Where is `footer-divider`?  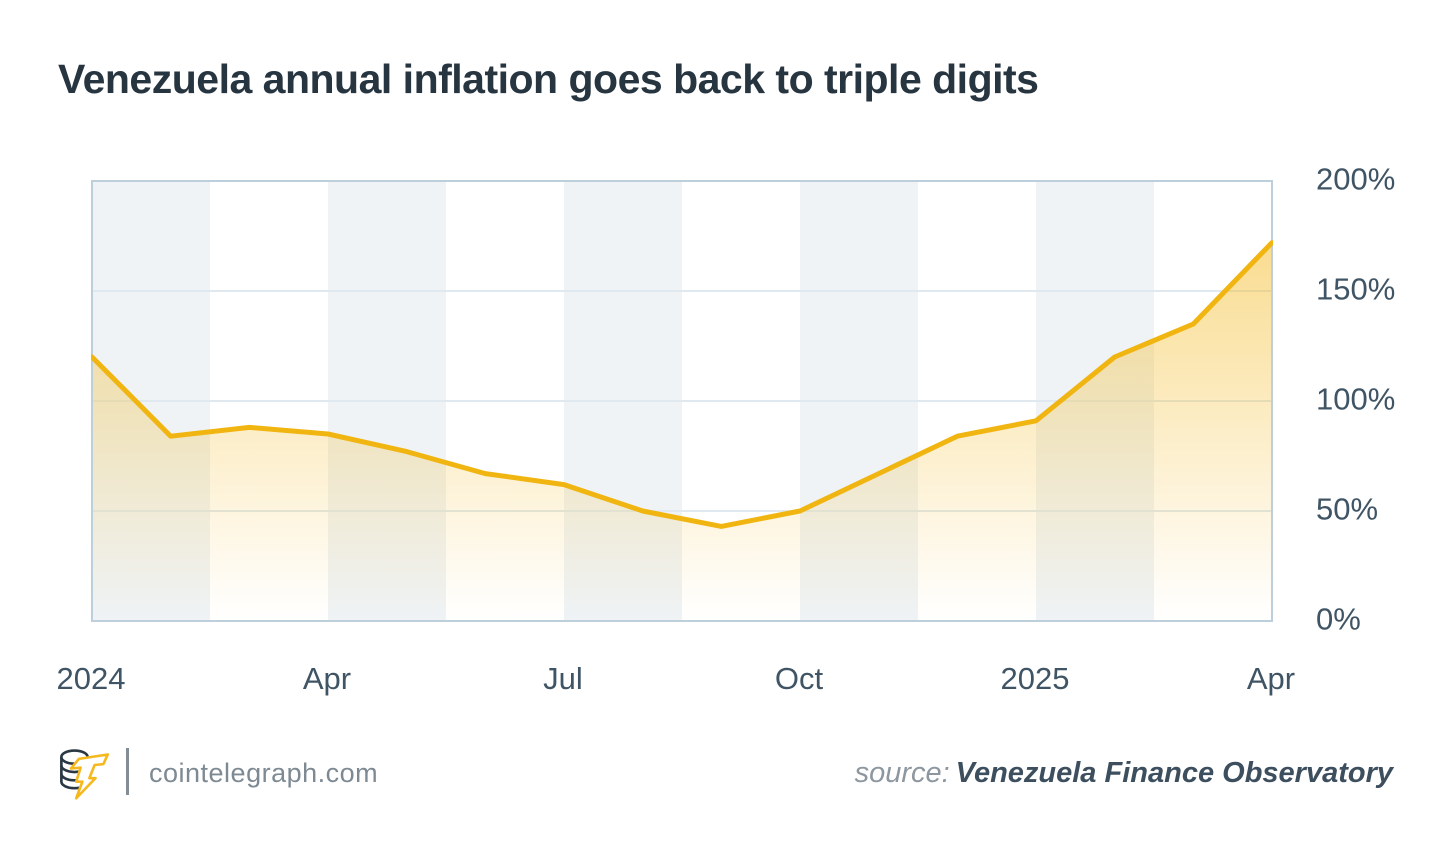 footer-divider is located at coordinates (127, 771).